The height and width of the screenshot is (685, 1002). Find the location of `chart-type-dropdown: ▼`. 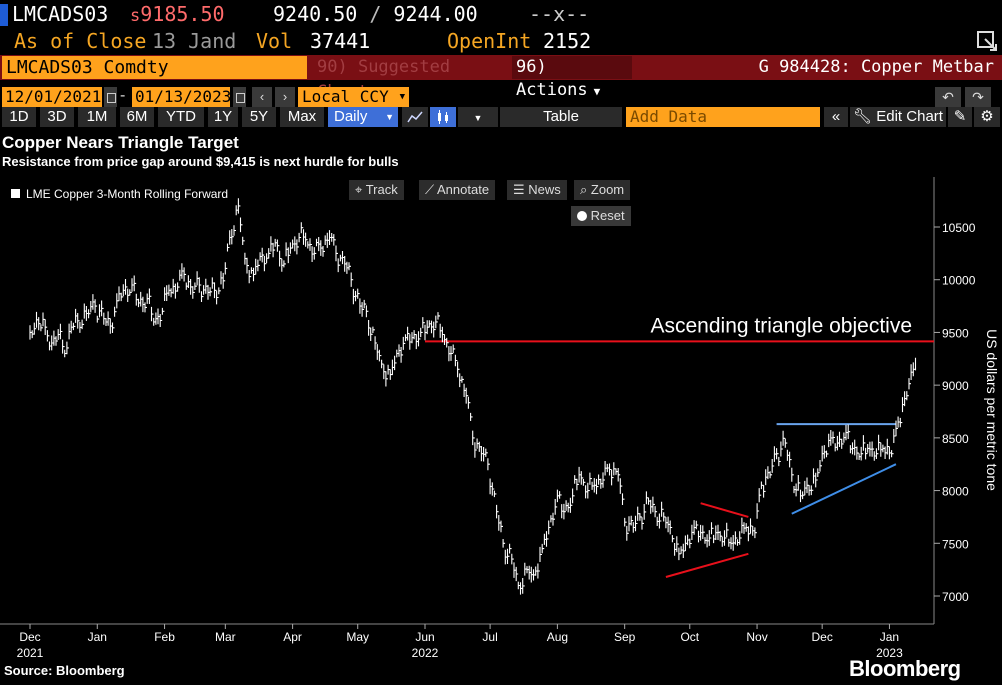

chart-type-dropdown: ▼ is located at coordinates (478, 117).